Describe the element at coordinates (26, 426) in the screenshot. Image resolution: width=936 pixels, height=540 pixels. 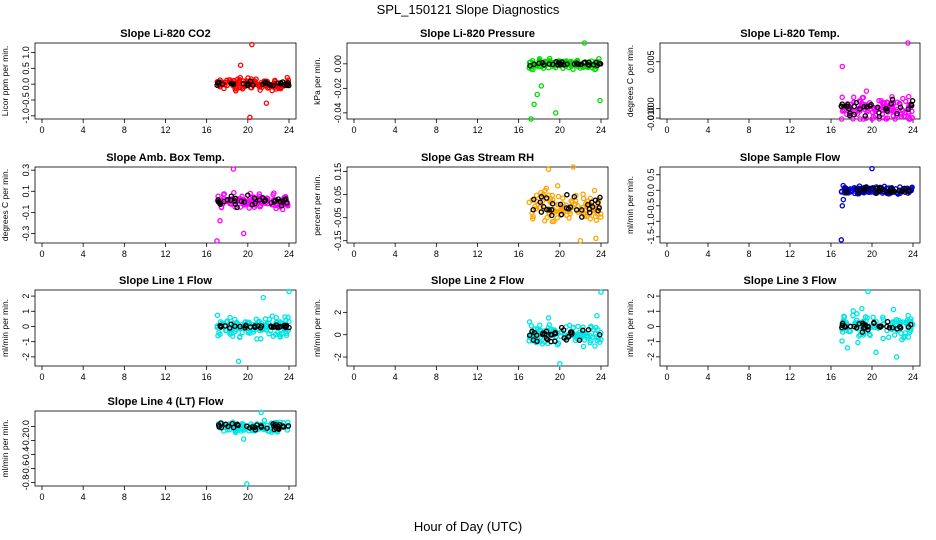
I see `y-tick-label: 0.0` at that location.